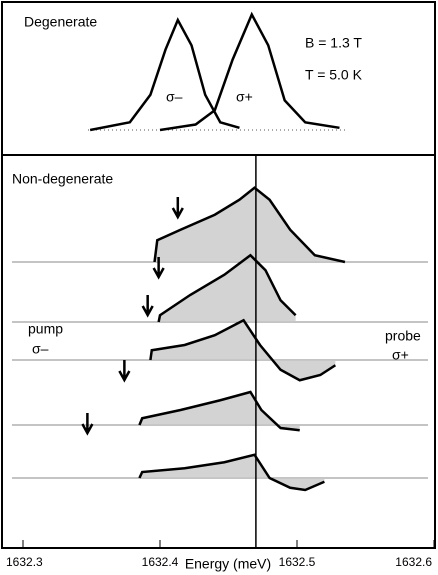 The width and height of the screenshot is (438, 575). I want to click on x-tick-label: 1632.3, so click(24, 562).